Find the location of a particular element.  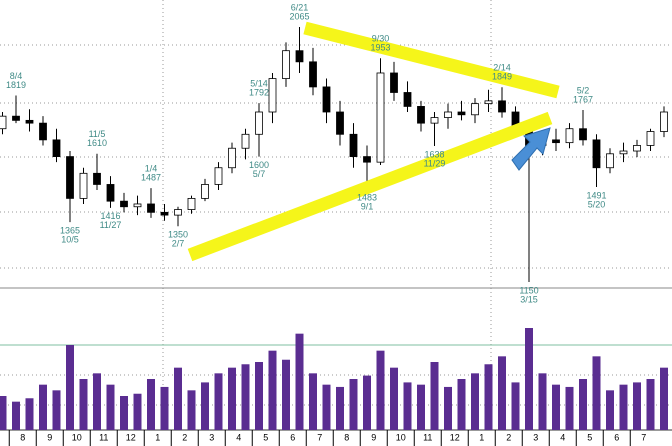

annotation-date: 9/1 is located at coordinates (367, 207).